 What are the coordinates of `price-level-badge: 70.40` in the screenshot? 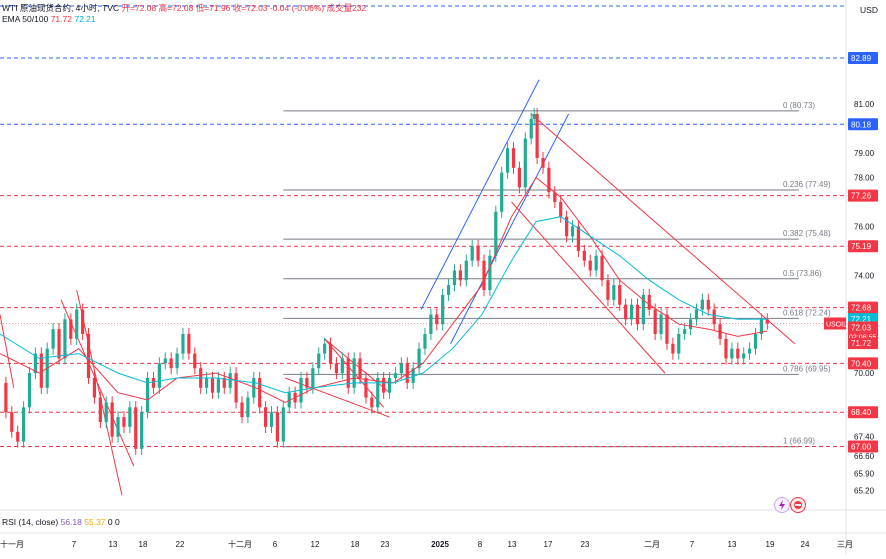 It's located at (863, 363).